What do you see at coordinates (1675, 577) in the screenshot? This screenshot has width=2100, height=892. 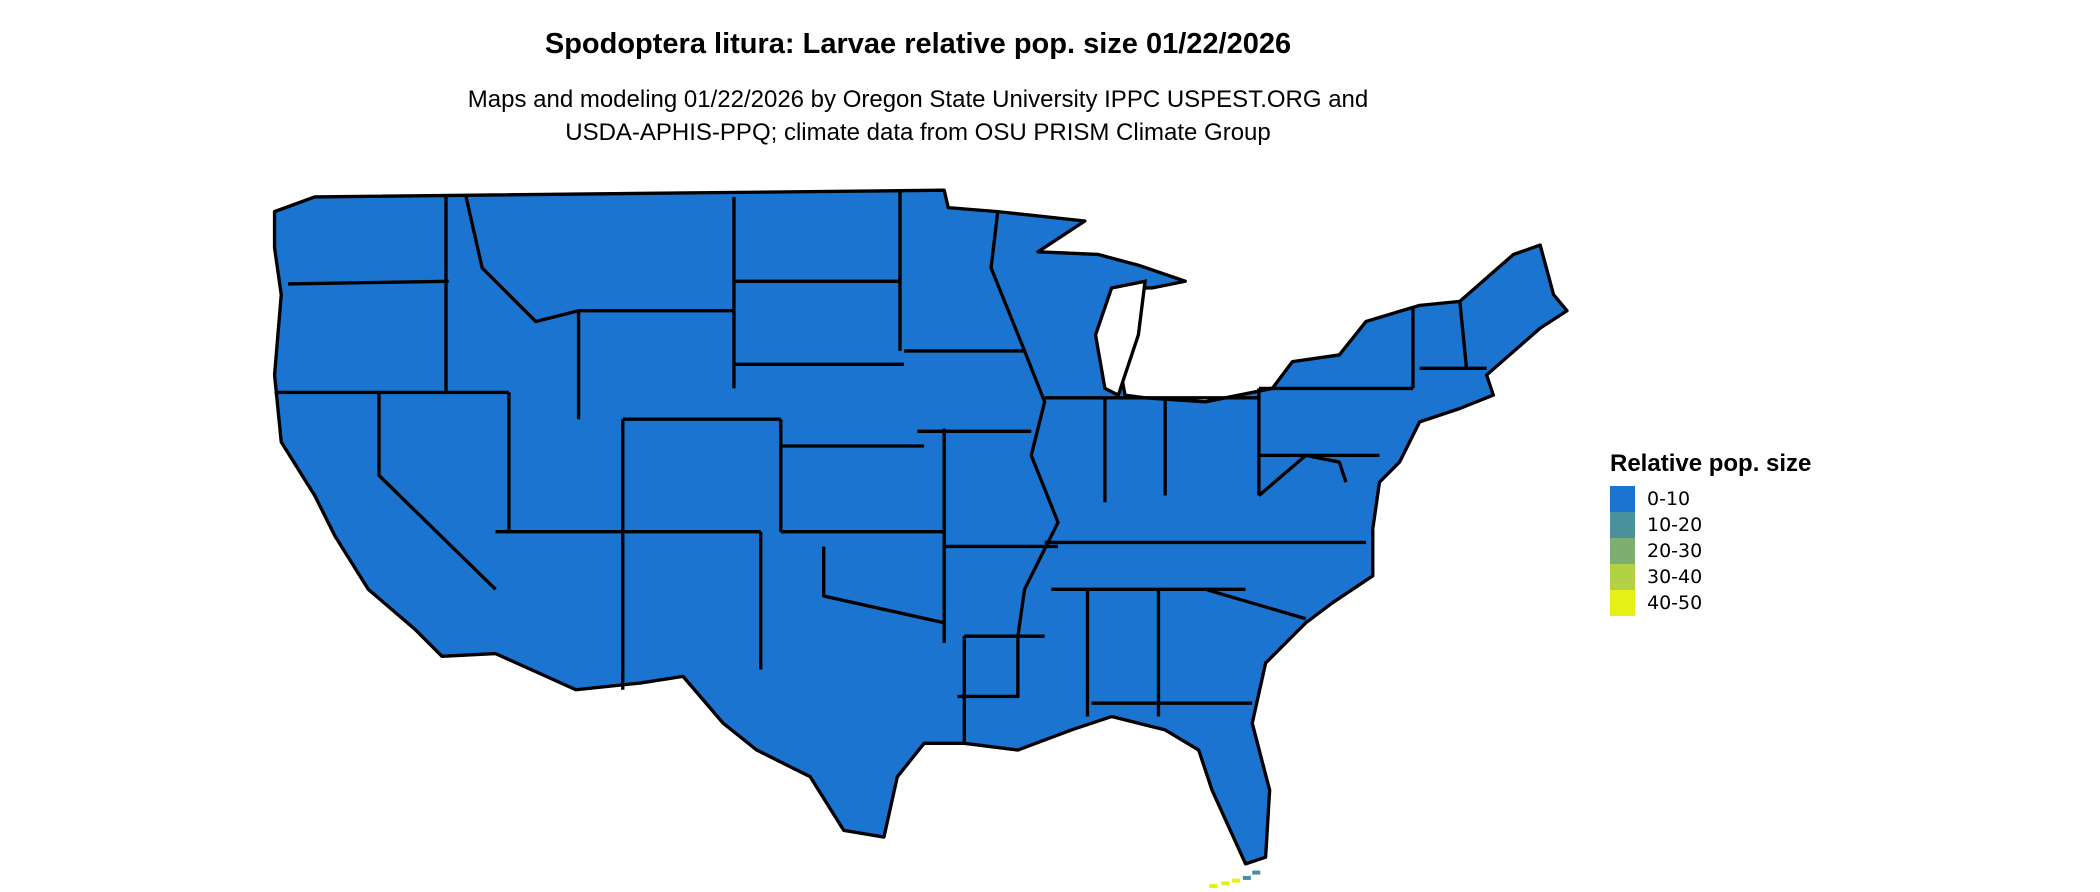 I see `legend-label: 30-40` at bounding box center [1675, 577].